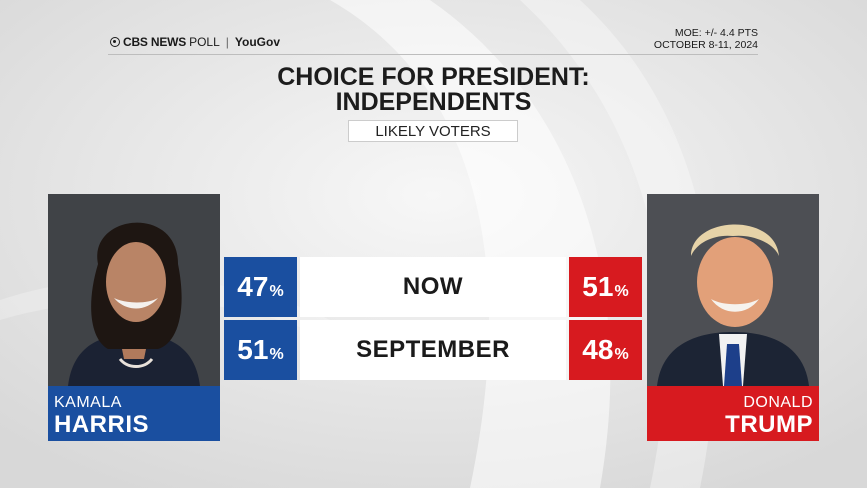  Describe the element at coordinates (598, 286) in the screenshot. I see `trump-value: 51` at that location.